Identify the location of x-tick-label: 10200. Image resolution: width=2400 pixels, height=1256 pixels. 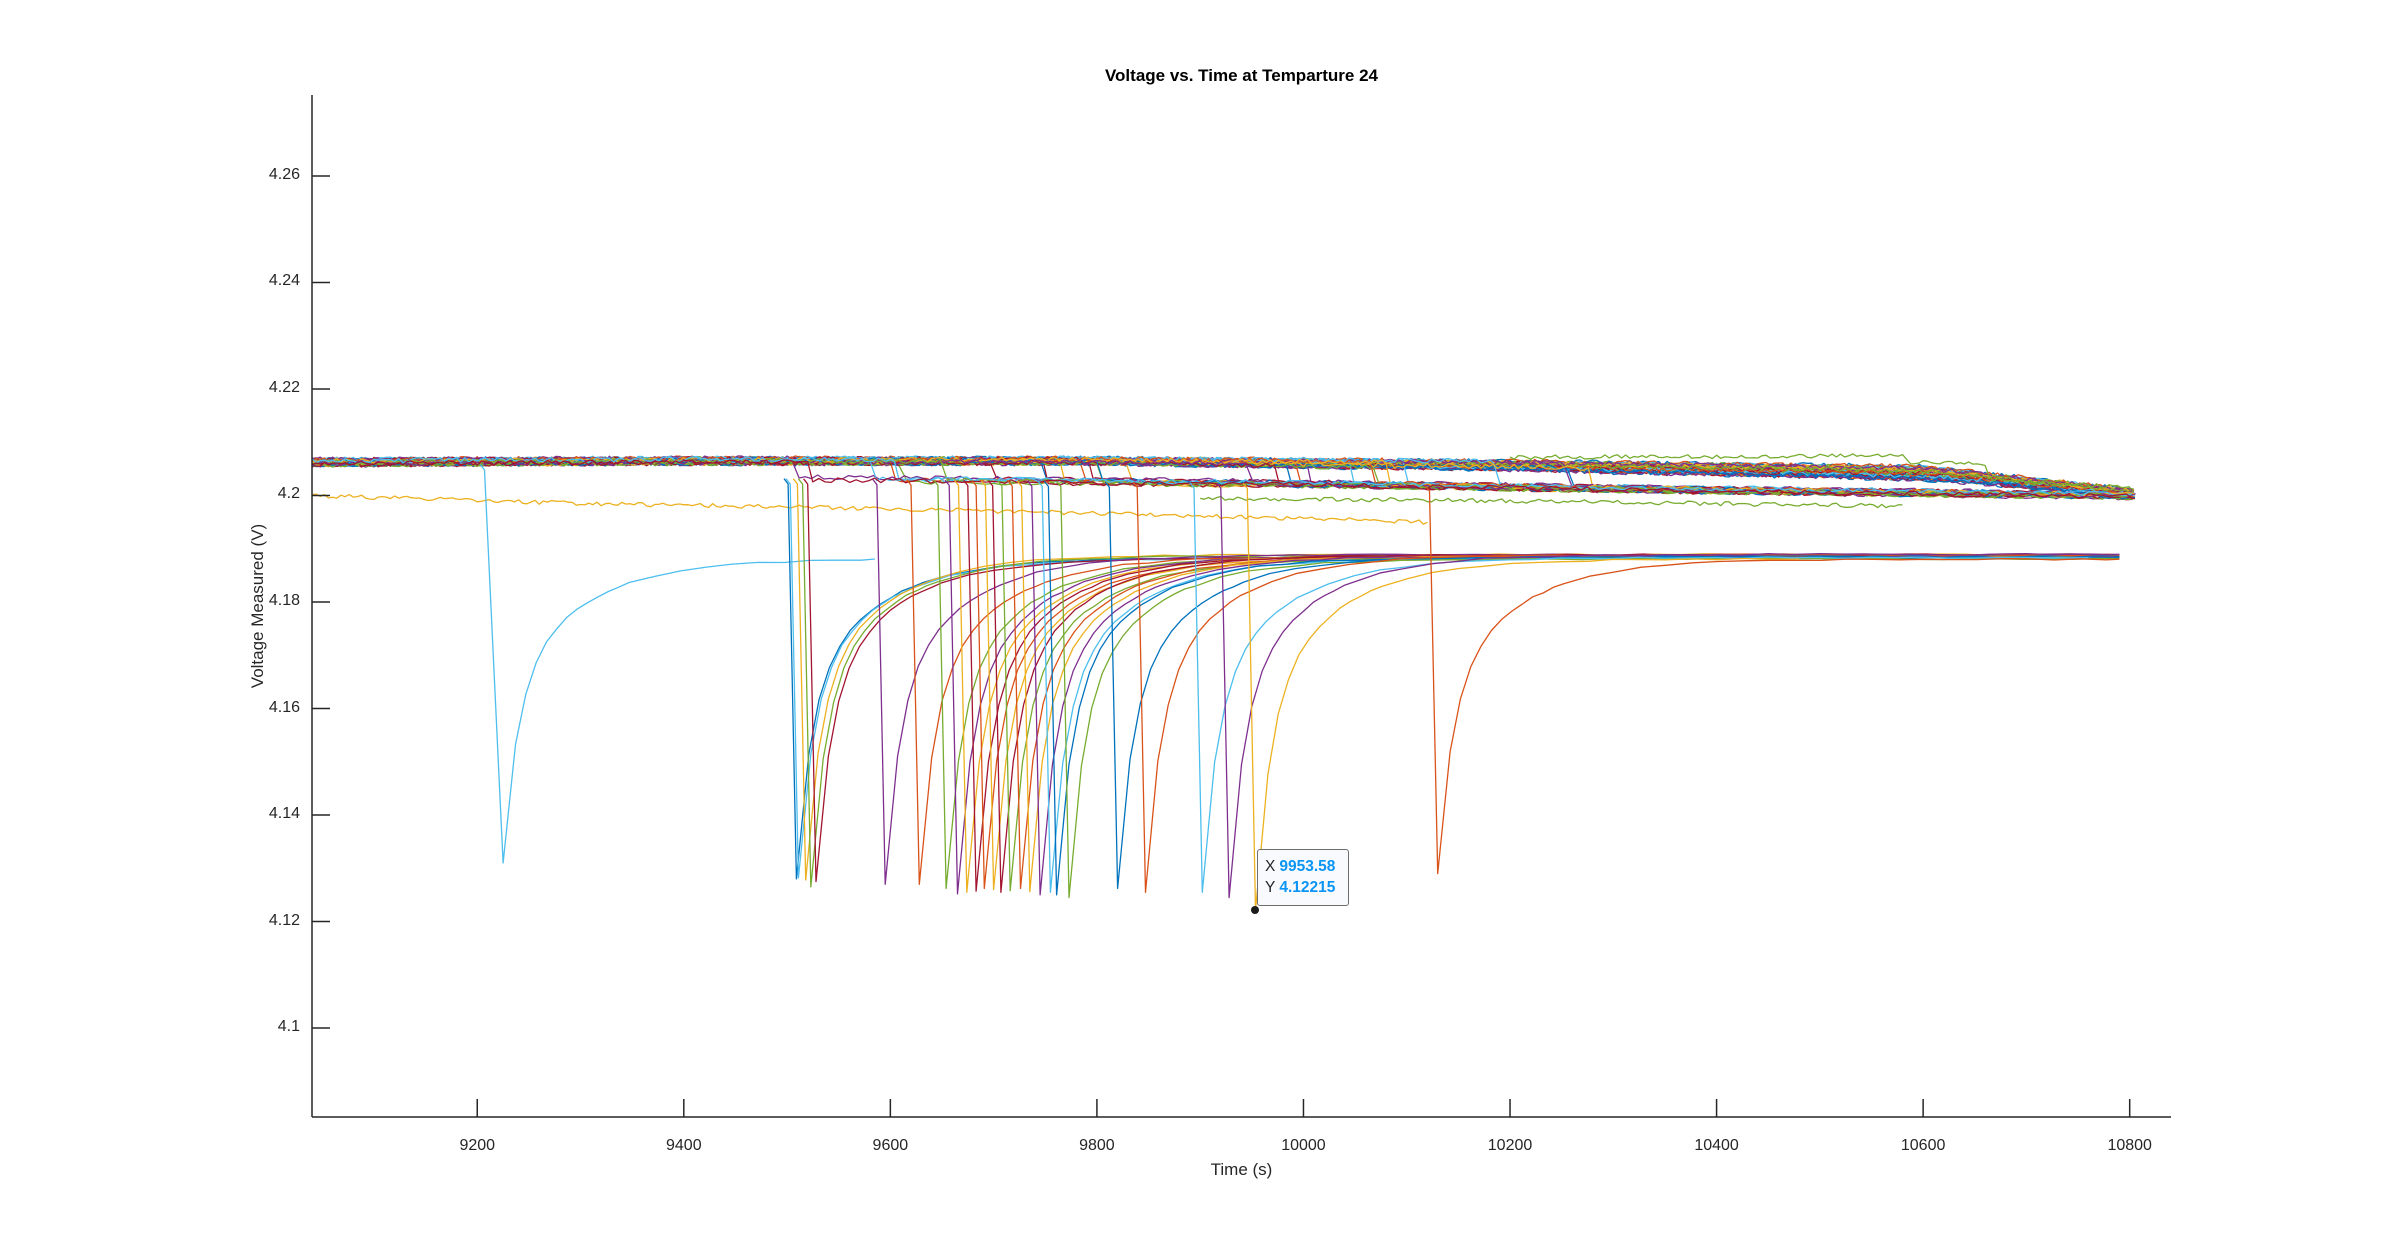
(1510, 1145).